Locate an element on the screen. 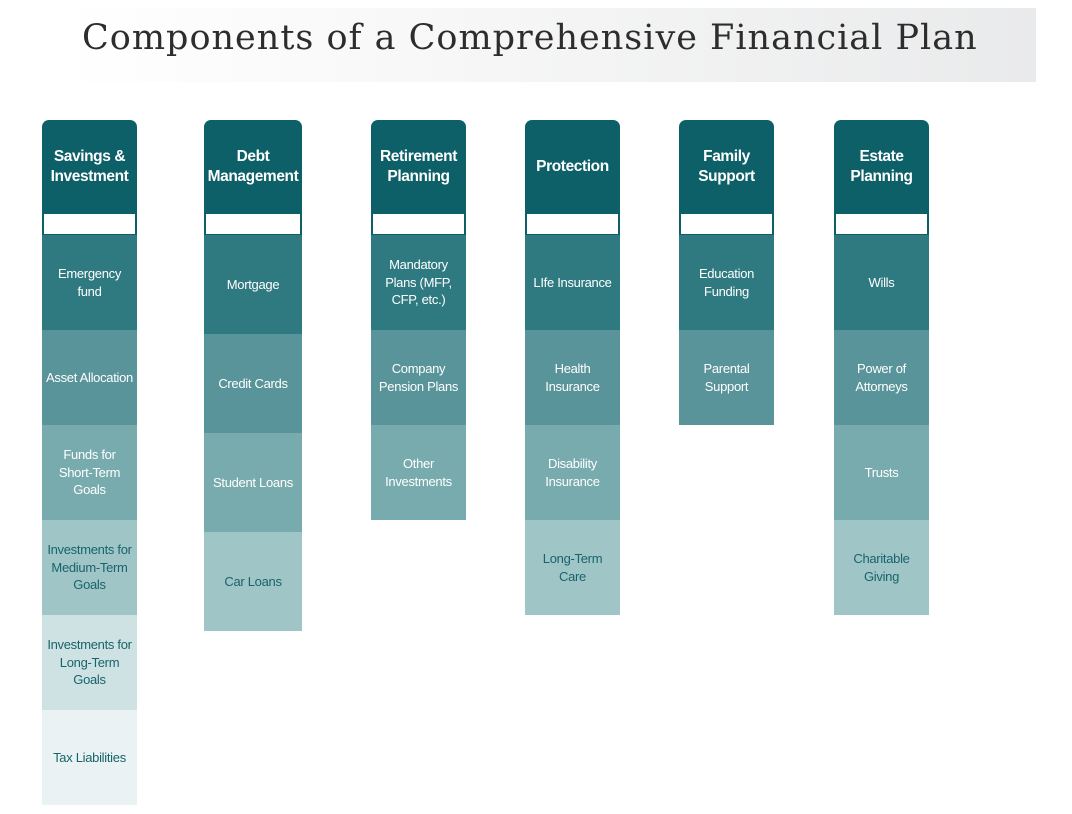  component-item: LIfe Insurance is located at coordinates (572, 282).